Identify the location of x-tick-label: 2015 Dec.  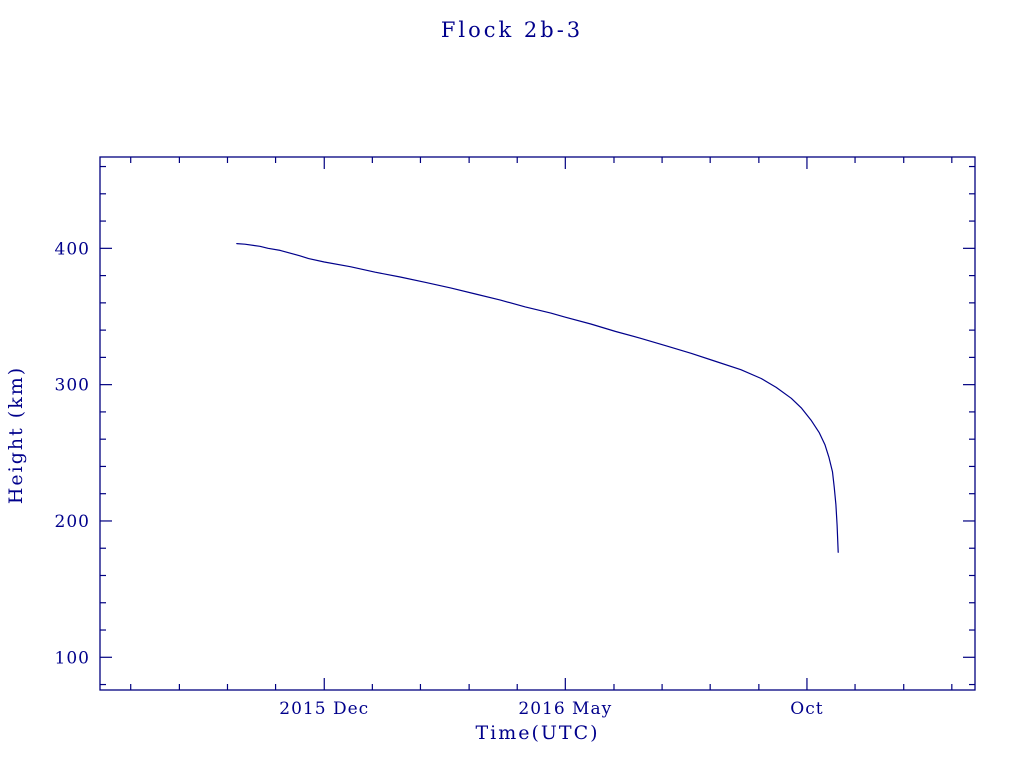
(324, 709).